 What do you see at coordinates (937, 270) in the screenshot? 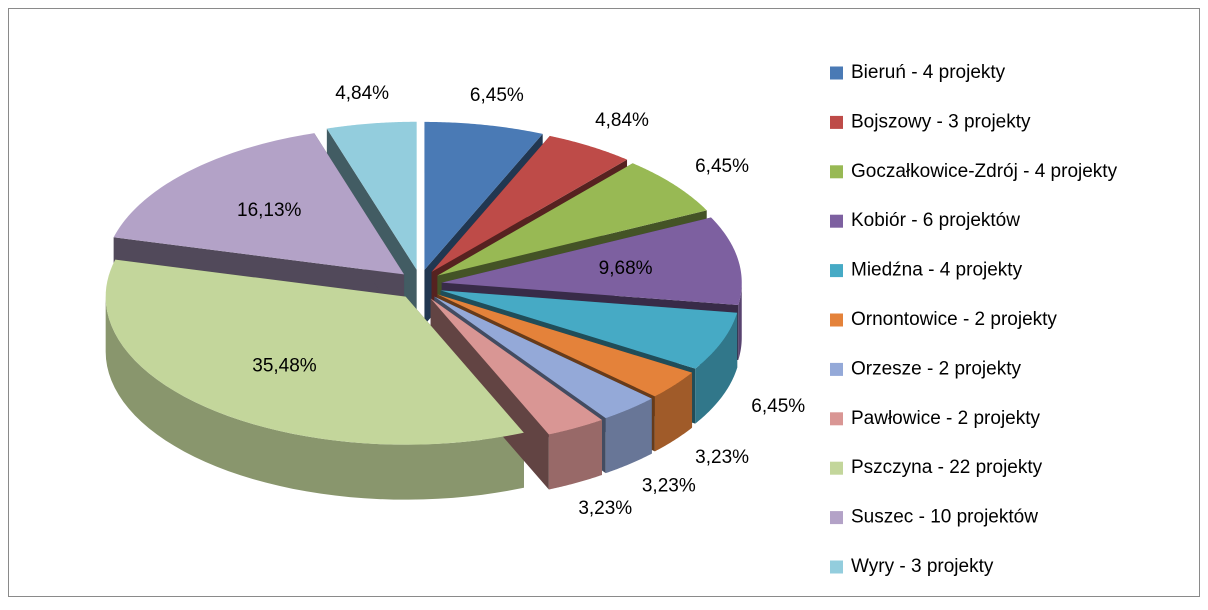
I see `legend-label: Miedźna - 4 projekty` at bounding box center [937, 270].